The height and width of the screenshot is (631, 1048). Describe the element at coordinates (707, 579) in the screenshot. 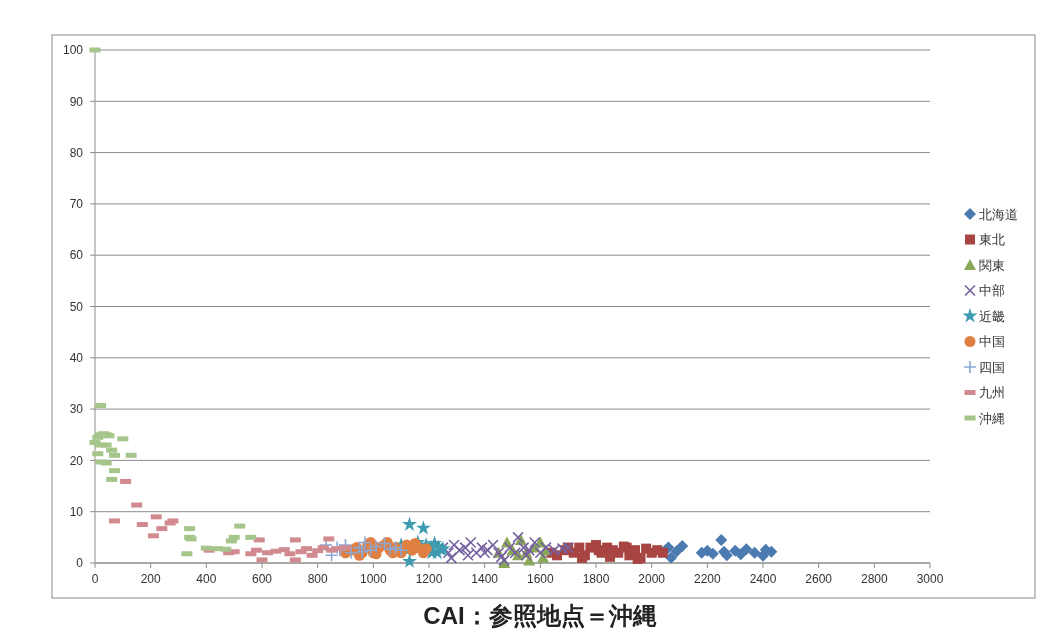

I see `x-tick-label: 2200` at that location.